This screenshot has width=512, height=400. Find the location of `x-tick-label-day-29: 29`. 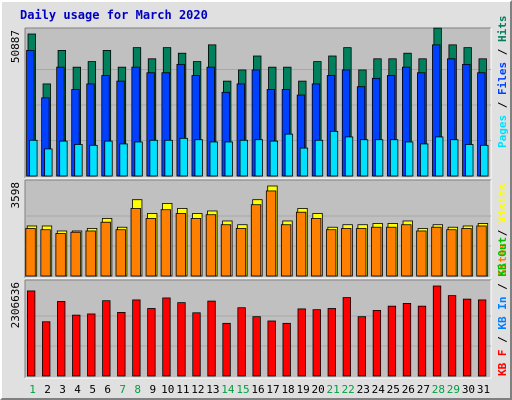

x-tick-label-day-29: 29 is located at coordinates (453, 389).